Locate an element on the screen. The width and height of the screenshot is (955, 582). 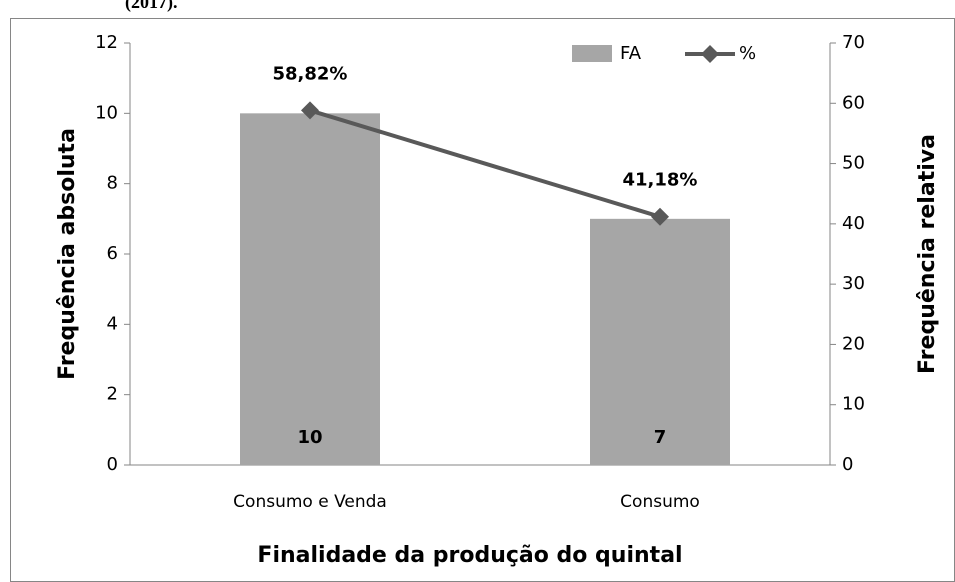
line-value-label: 58,82% is located at coordinates (310, 73).